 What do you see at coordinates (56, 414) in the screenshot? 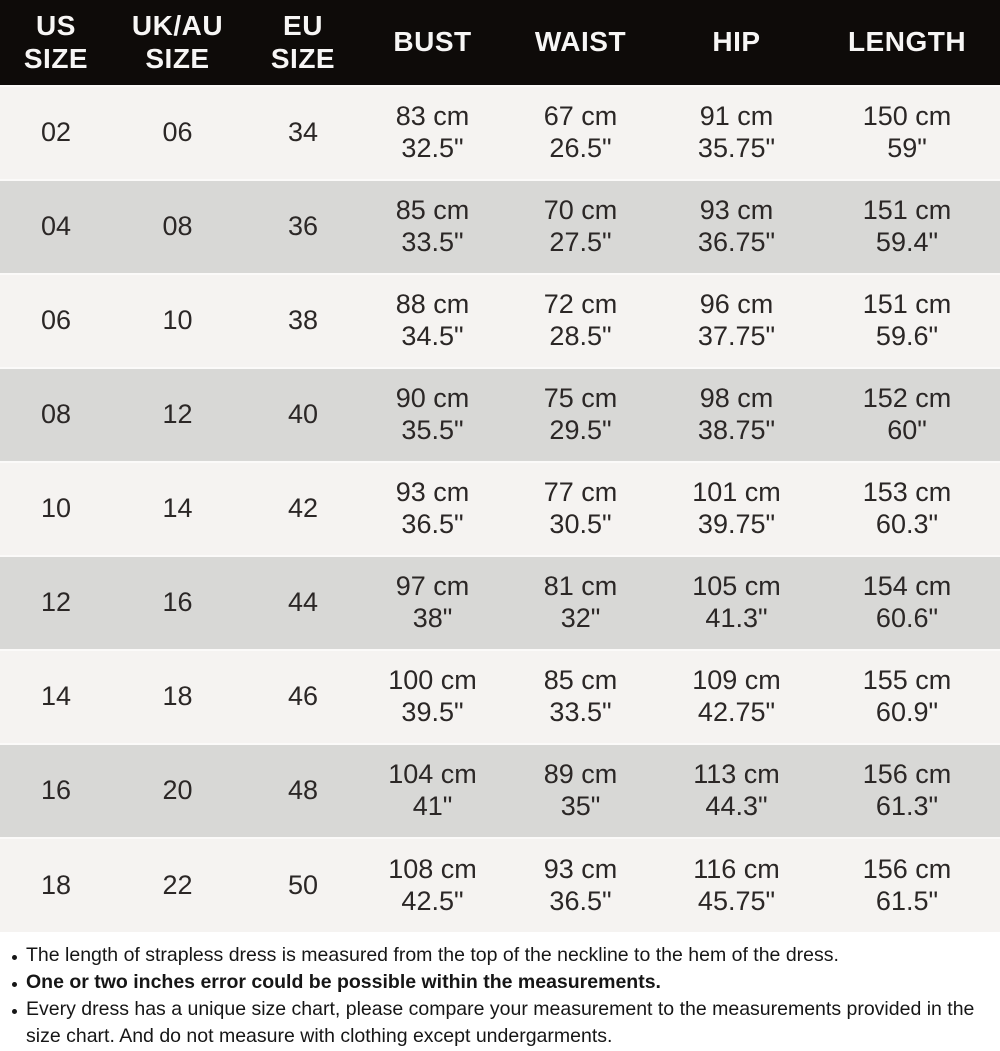
I see `cell-us-size: 08` at bounding box center [56, 414].